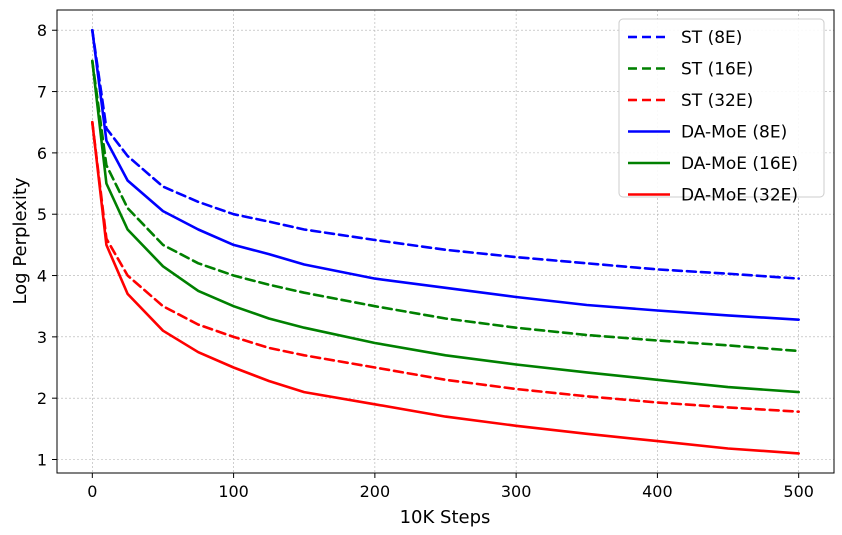  What do you see at coordinates (734, 133) in the screenshot?
I see `legend-label: DA-MoE (8E)` at bounding box center [734, 133].